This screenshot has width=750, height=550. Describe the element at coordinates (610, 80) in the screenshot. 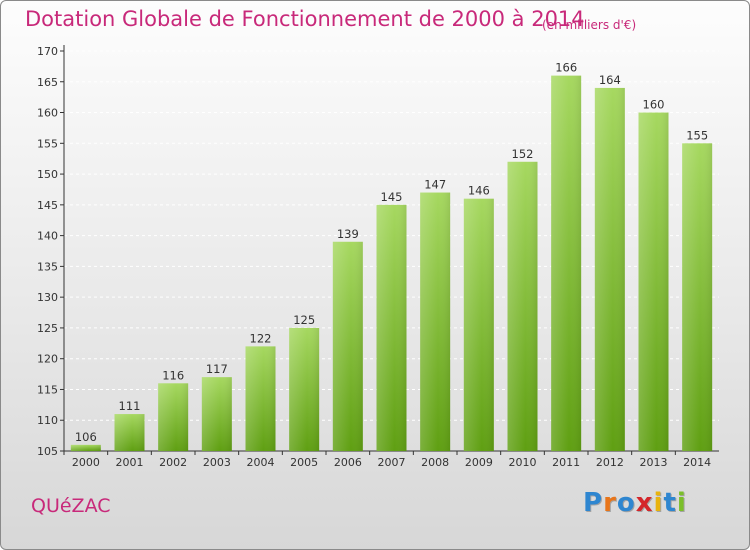

I see `bar-value-label: 164` at that location.